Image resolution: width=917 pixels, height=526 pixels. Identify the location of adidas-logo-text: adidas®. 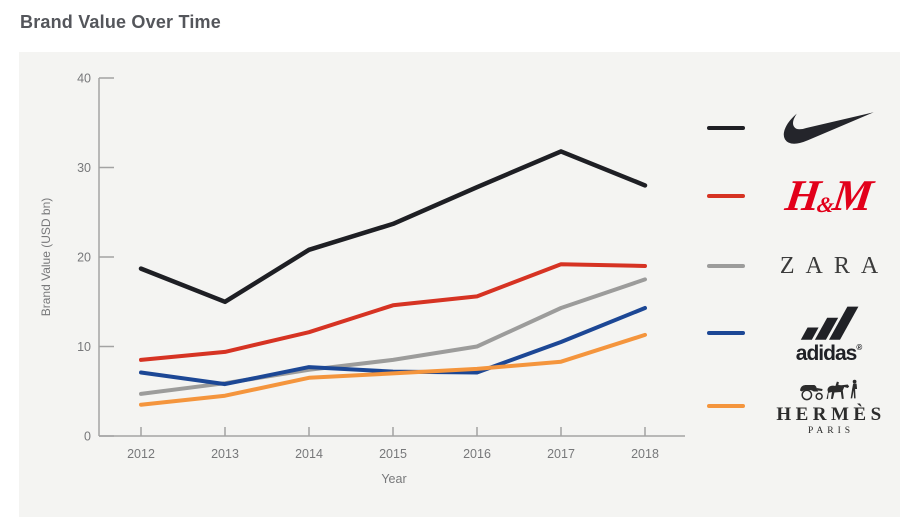
(829, 353).